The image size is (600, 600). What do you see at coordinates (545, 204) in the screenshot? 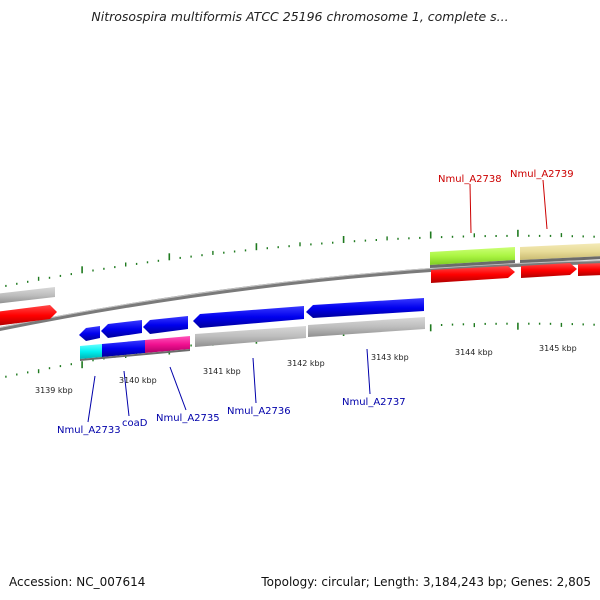
I see `leader-nmul-a2739` at bounding box center [545, 204].